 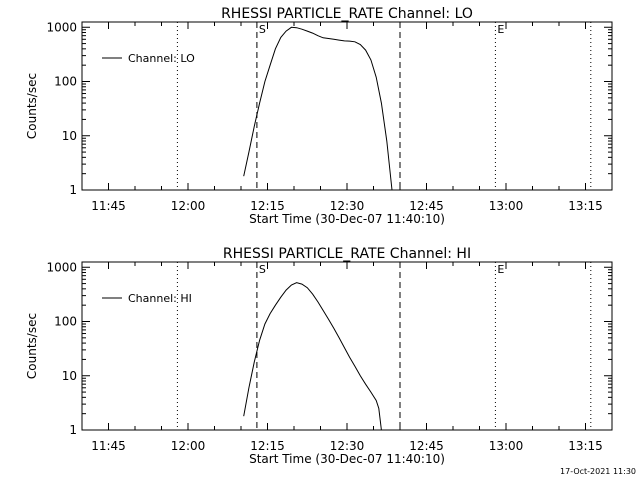 I want to click on legend-label: Channel: HI, so click(x=160, y=298).